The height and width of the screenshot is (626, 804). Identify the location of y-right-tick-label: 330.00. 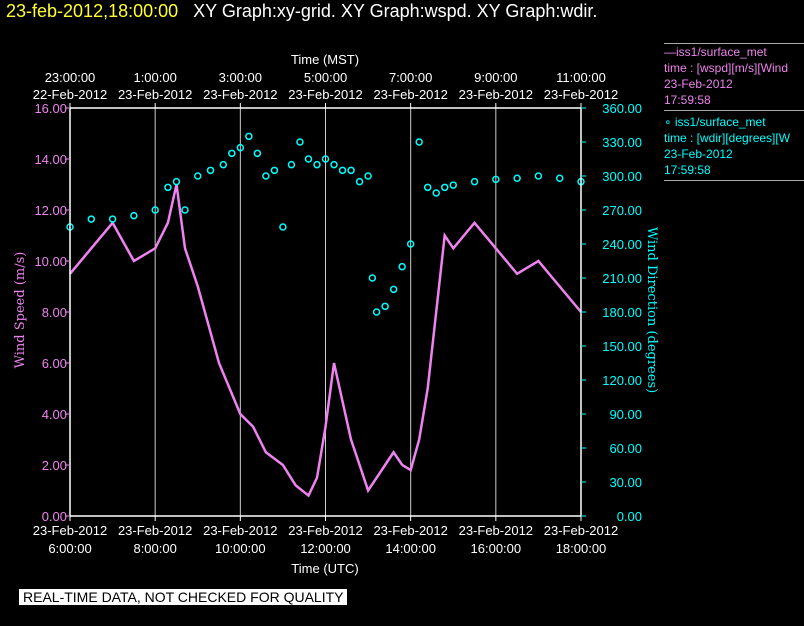
(622, 142).